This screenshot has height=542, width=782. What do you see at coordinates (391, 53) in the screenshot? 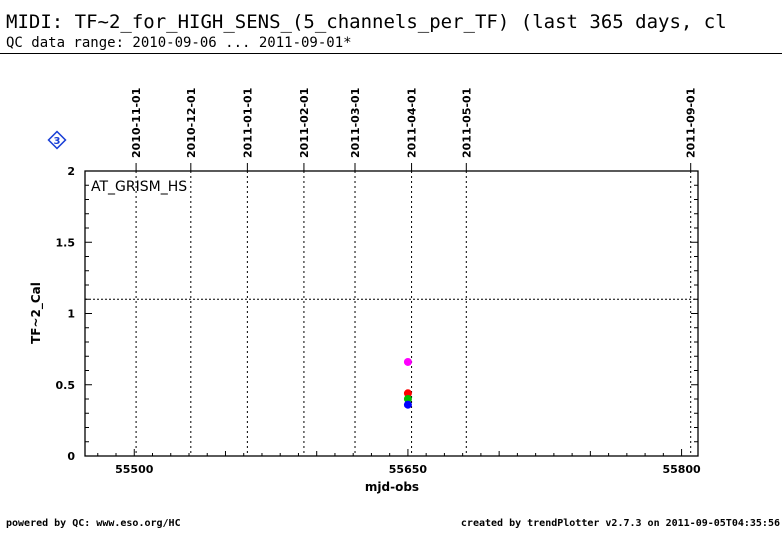
I see `title-divider` at bounding box center [391, 53].